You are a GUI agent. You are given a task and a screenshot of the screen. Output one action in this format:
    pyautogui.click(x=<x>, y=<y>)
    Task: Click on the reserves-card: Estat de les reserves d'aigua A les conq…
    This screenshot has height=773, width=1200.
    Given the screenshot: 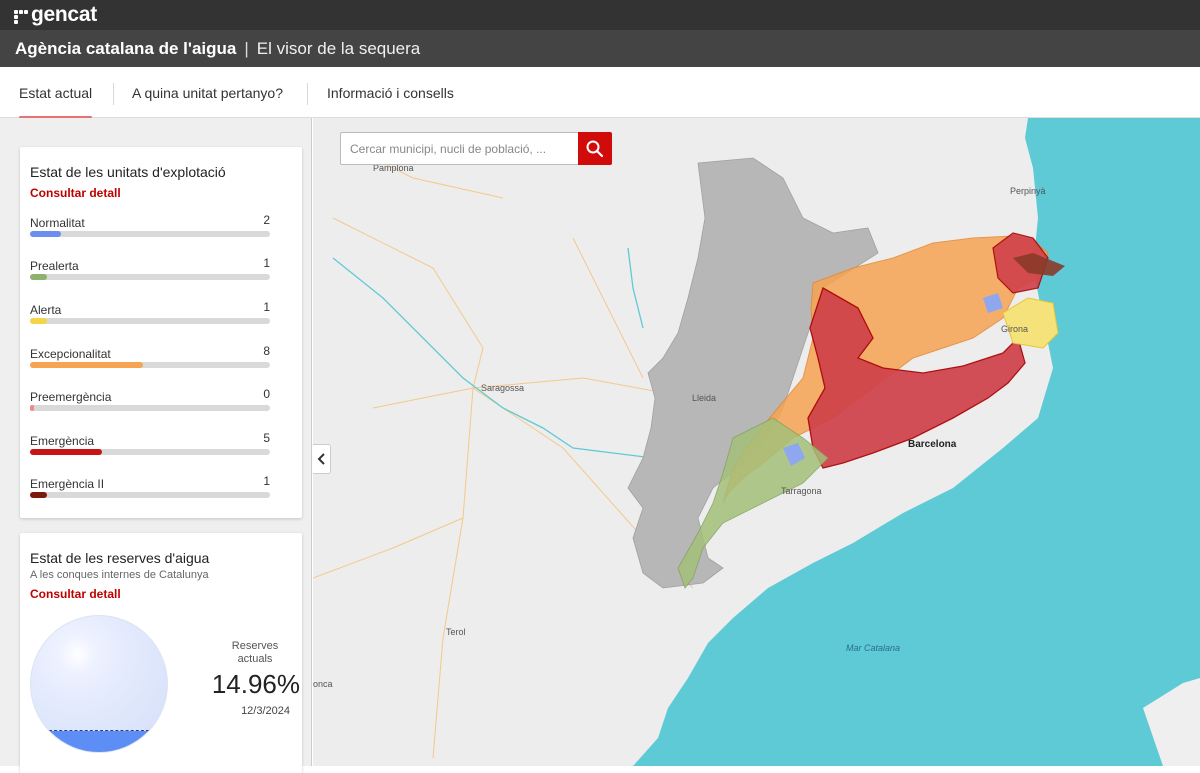 What is the action you would take?
    pyautogui.click(x=161, y=653)
    